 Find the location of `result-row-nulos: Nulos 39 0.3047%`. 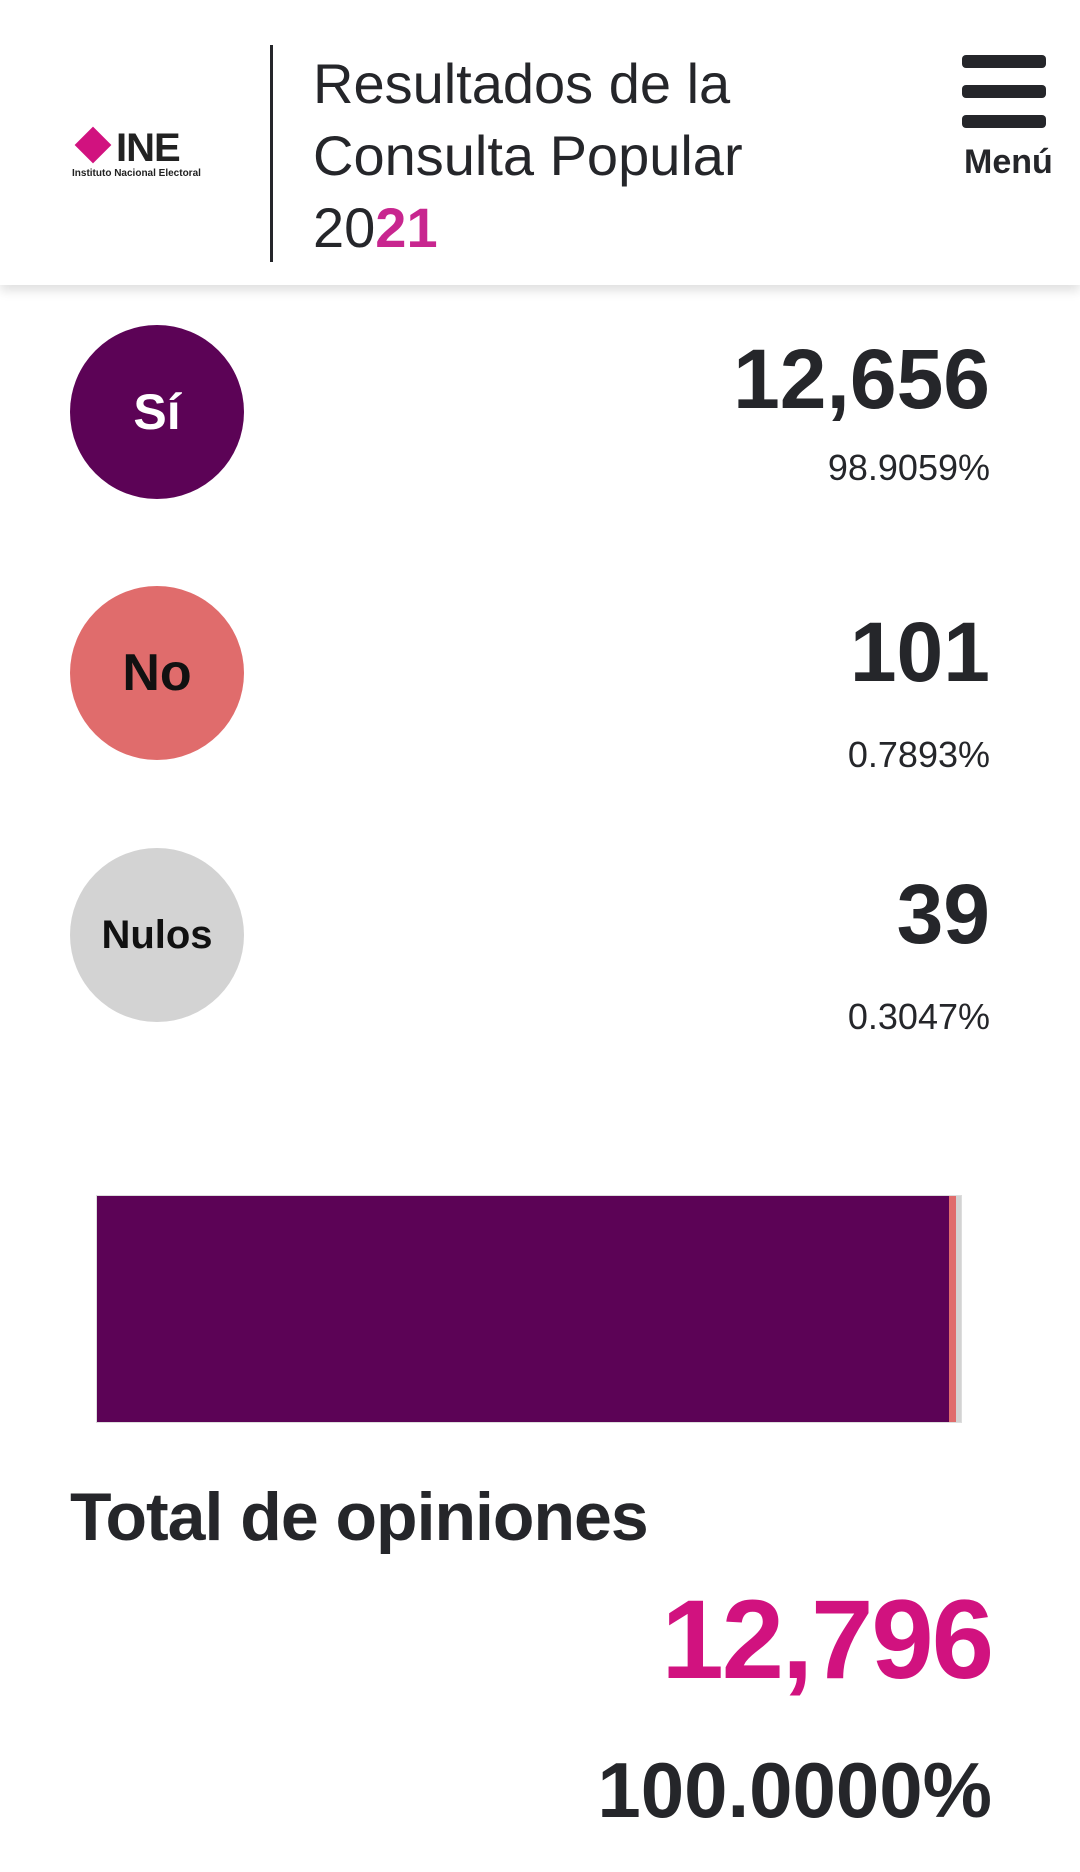

result-row-nulos: Nulos 39 0.3047% is located at coordinates (540, 942).